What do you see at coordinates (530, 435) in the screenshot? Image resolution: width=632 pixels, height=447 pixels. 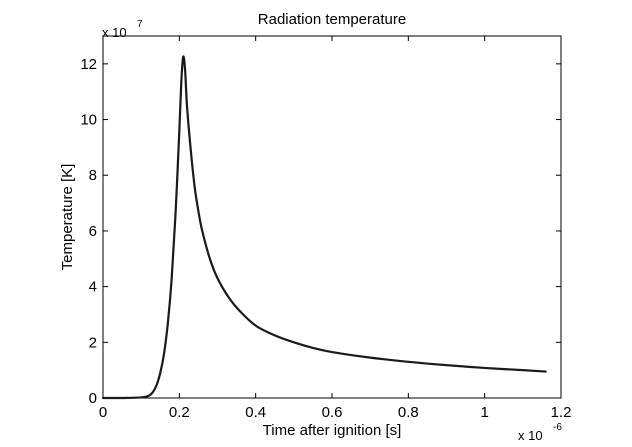 I see `x-multiplier-base: x 10` at bounding box center [530, 435].